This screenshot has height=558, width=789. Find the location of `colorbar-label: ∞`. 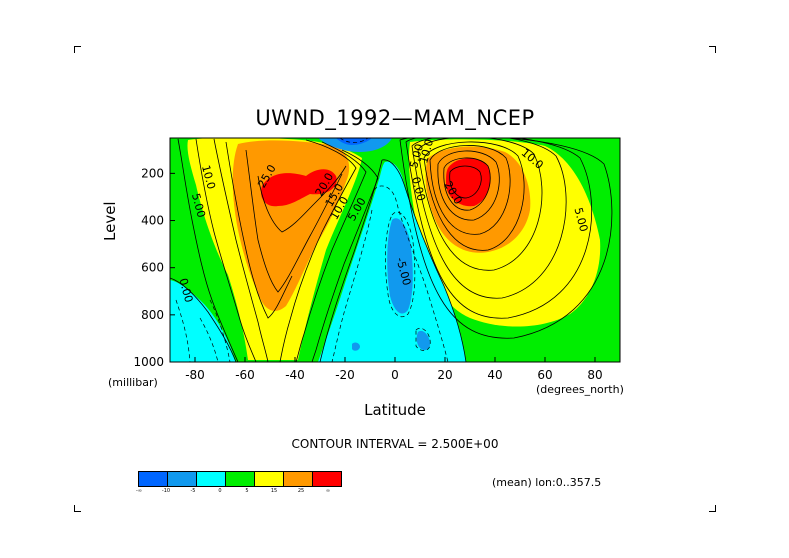

colorbar-label: ∞ is located at coordinates (328, 491).